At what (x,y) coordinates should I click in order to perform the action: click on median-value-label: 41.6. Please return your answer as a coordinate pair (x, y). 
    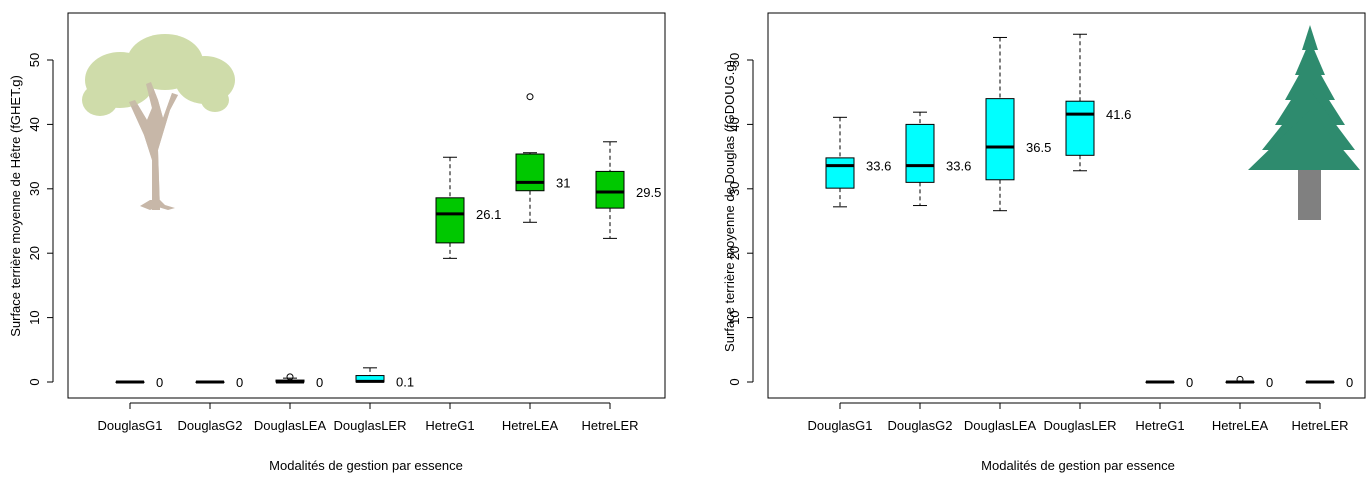
    Looking at the image, I should click on (1118, 114).